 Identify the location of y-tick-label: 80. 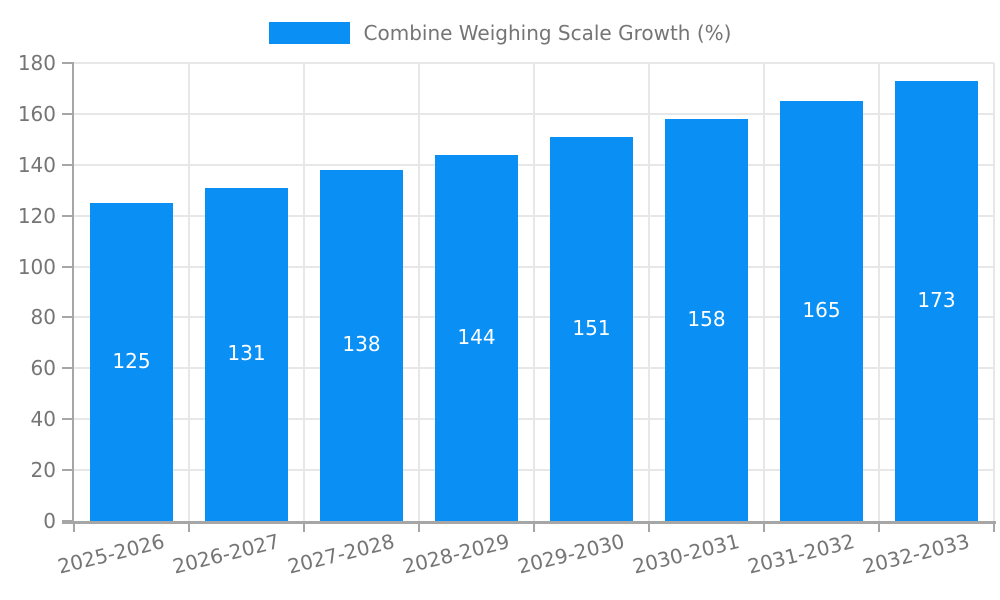
(43, 317).